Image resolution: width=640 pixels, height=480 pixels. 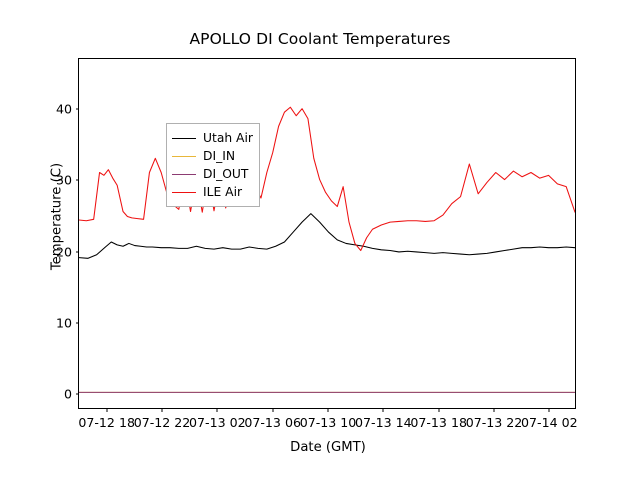 I want to click on y-tick-label: 0, so click(x=67, y=394).